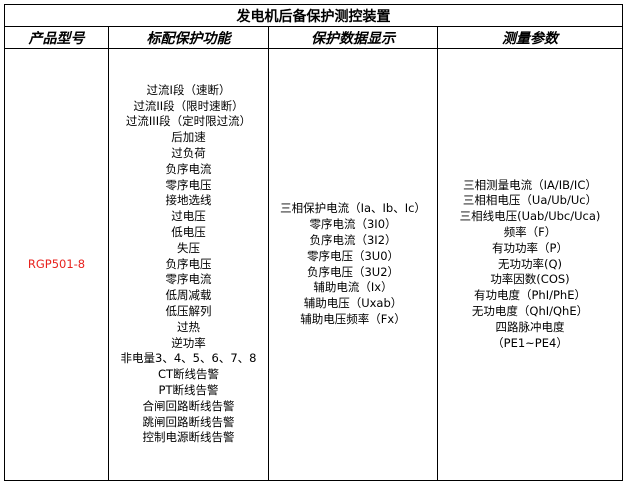 Image resolution: width=627 pixels, height=484 pixels. I want to click on protection-function-item: 逆功率, so click(188, 342).